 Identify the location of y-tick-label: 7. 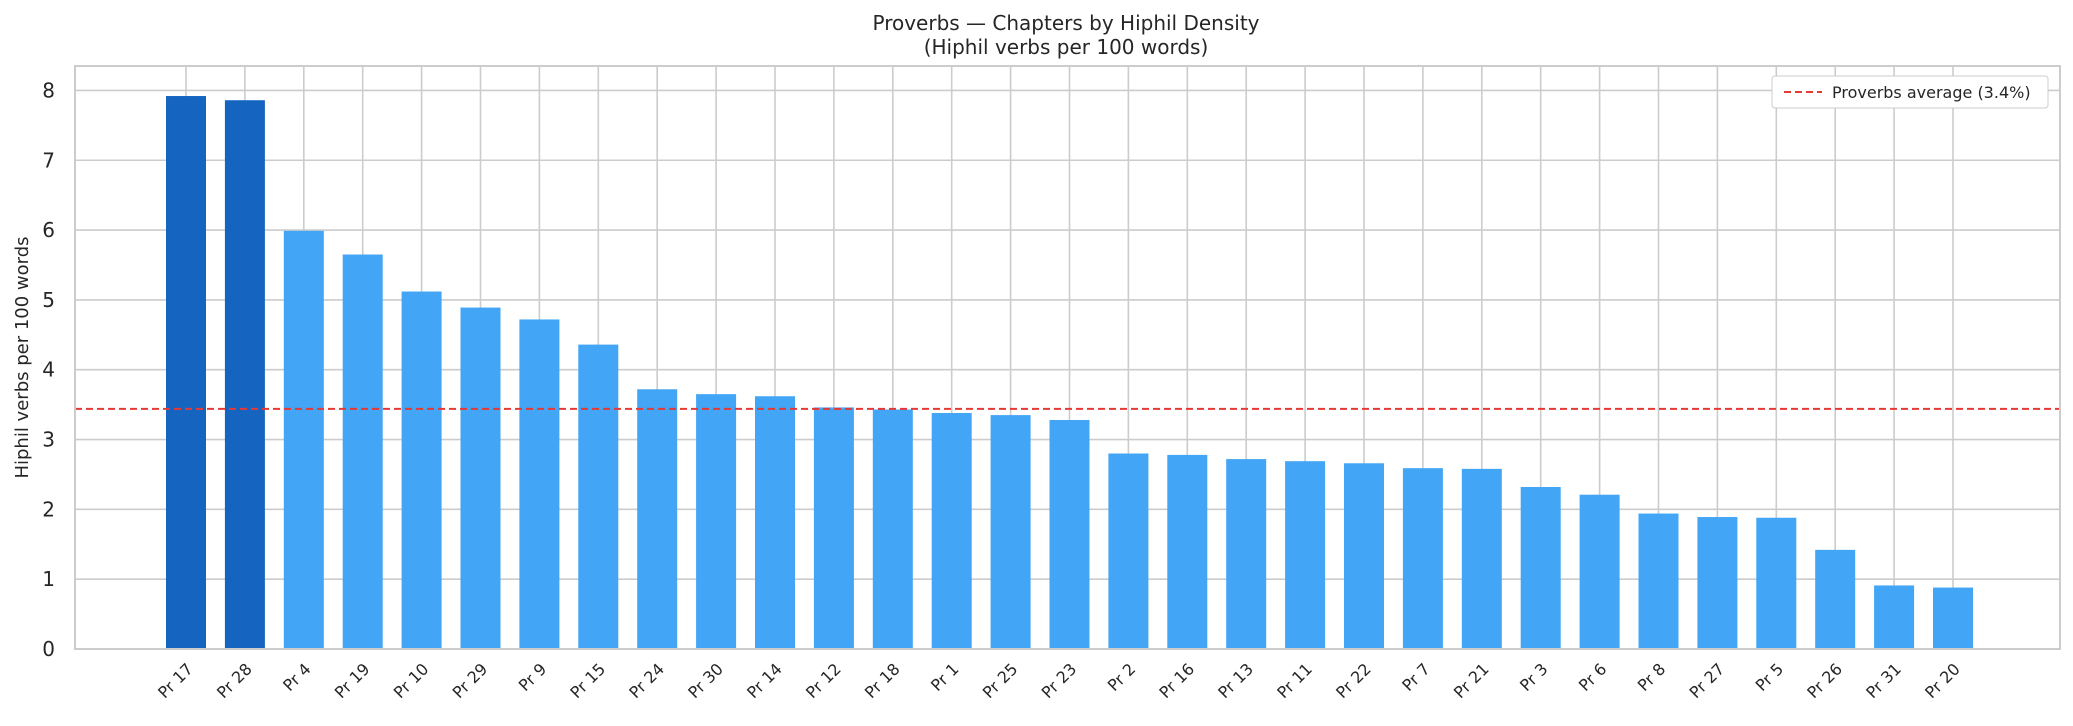
(48, 160).